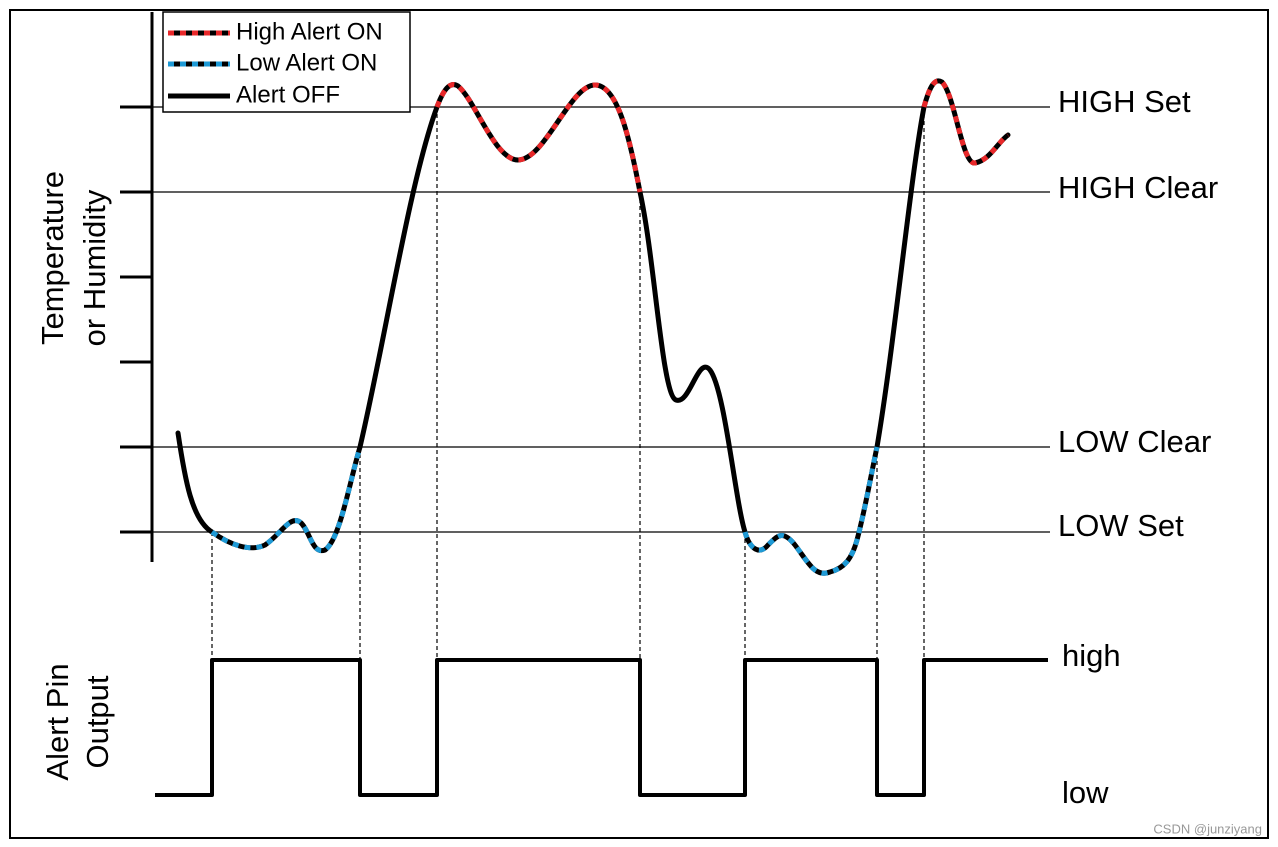 This screenshot has width=1278, height=847. Describe the element at coordinates (97, 721) in the screenshot. I see `axis-label: Output` at that location.